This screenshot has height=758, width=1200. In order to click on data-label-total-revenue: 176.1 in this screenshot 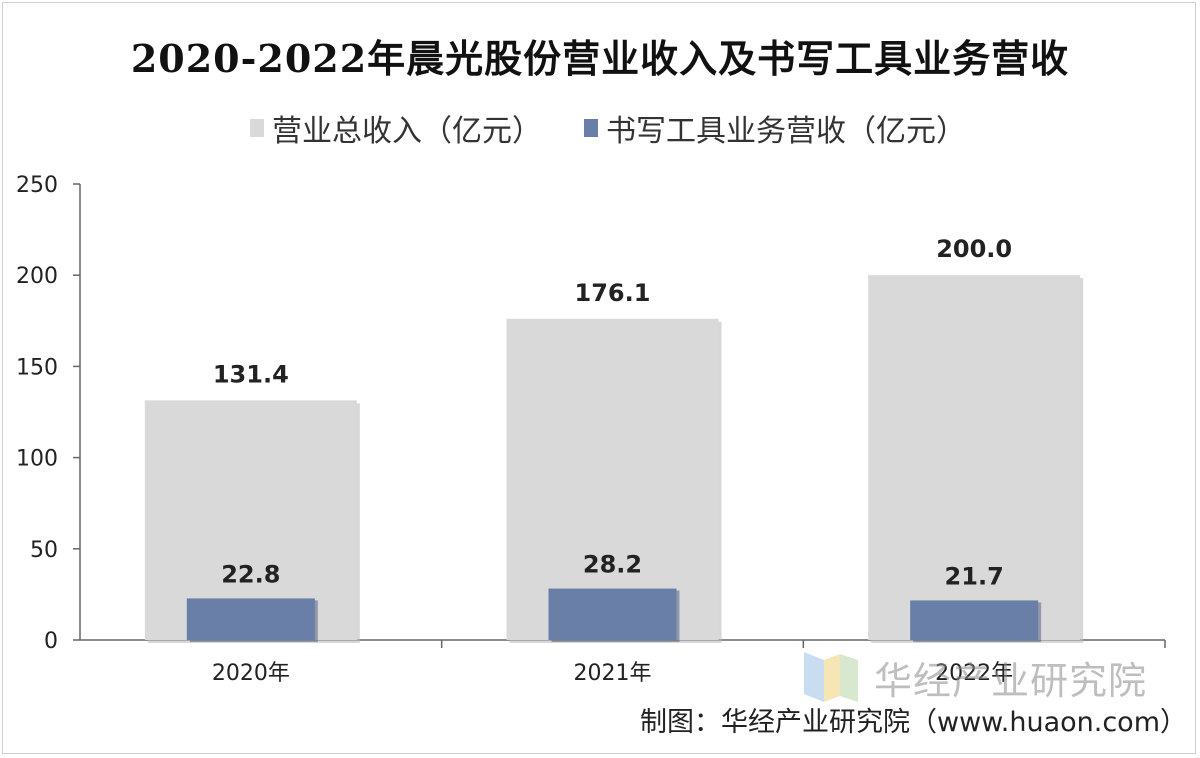, I will do `click(613, 293)`.